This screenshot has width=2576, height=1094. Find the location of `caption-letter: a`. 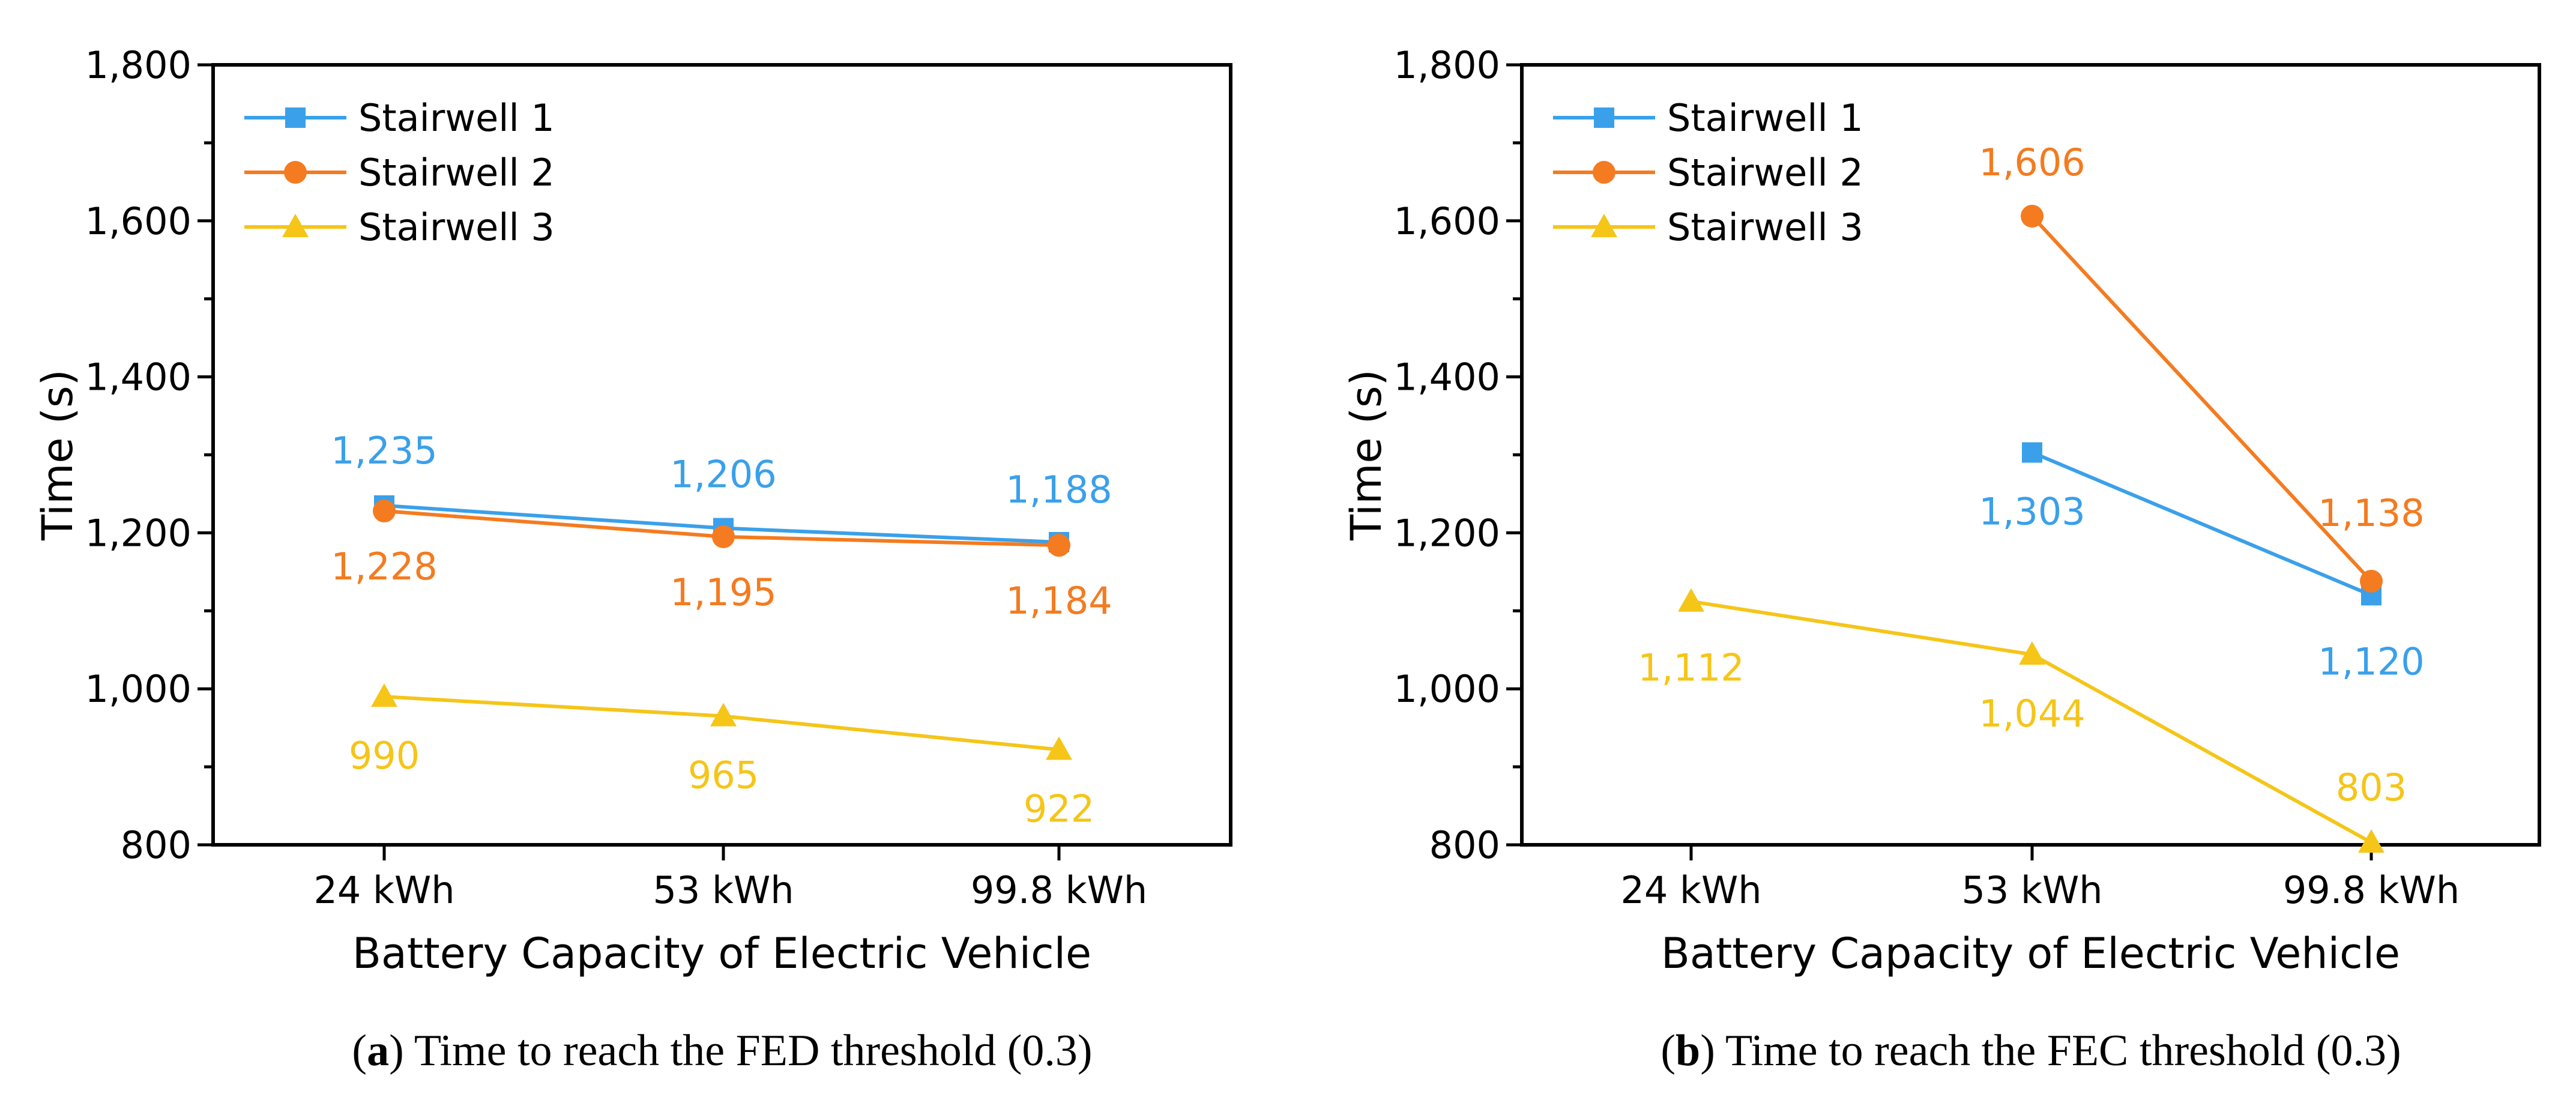

caption-letter: a is located at coordinates (378, 1050).